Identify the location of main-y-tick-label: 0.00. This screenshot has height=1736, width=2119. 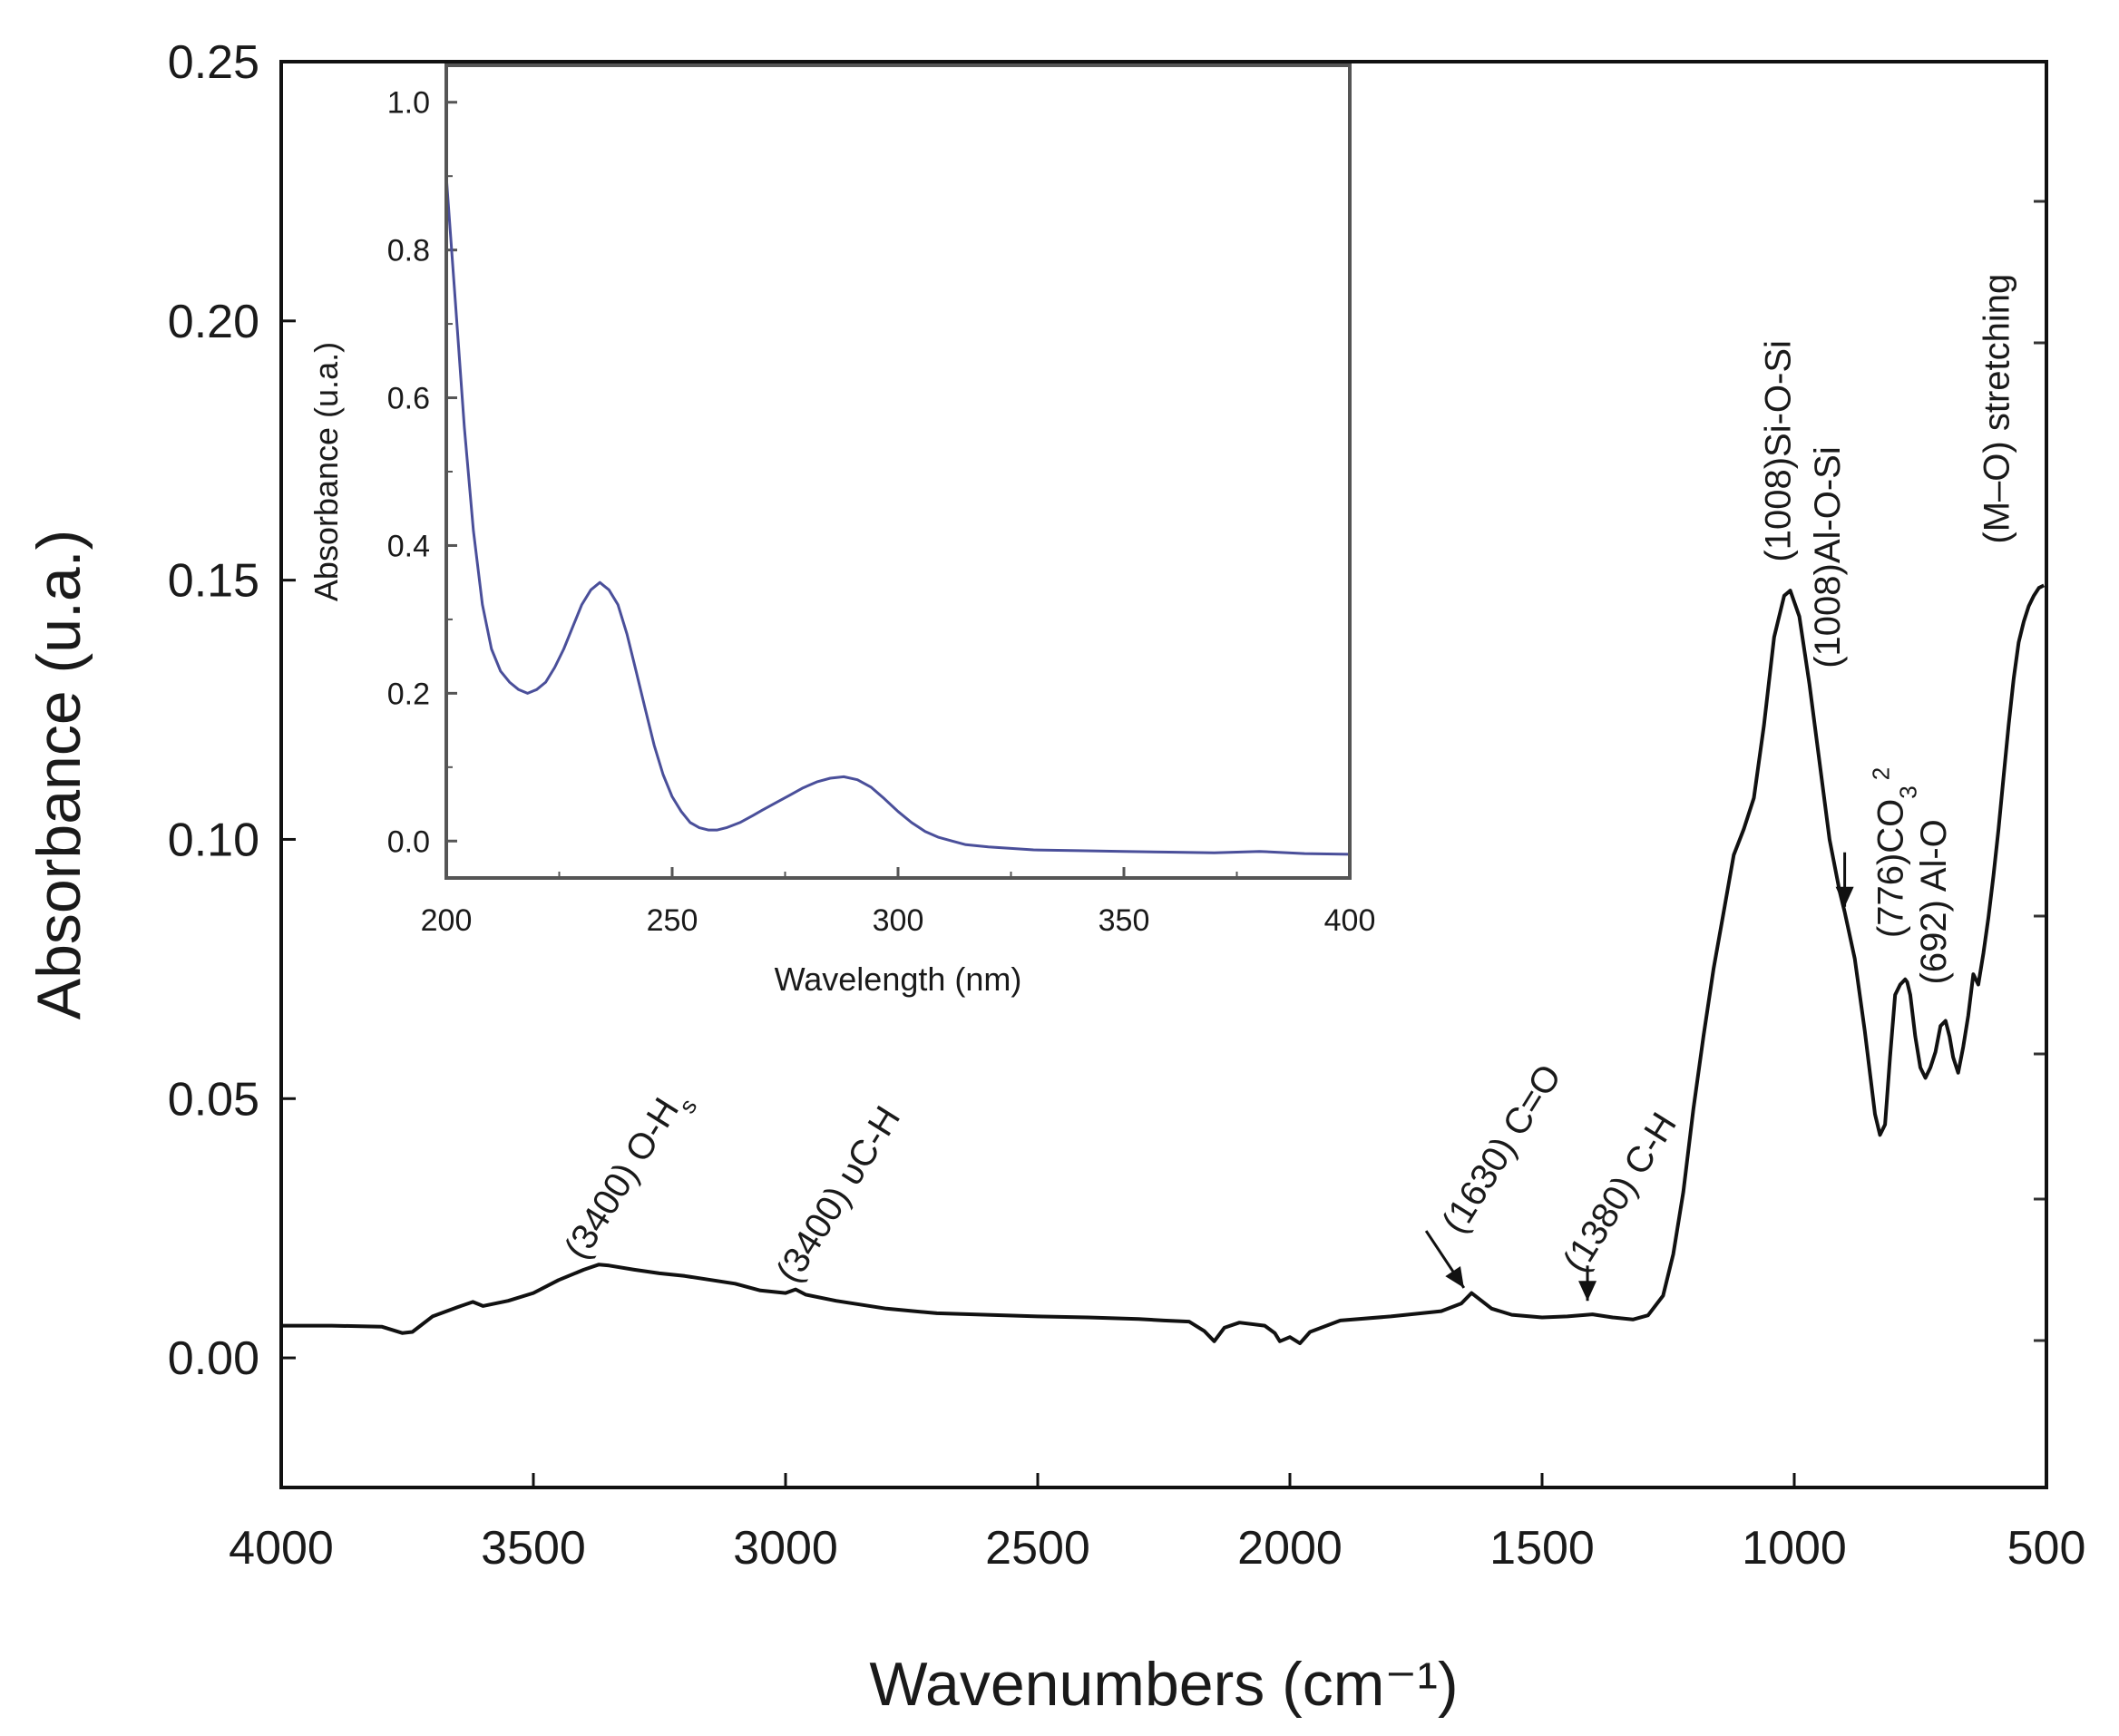
(213, 1358).